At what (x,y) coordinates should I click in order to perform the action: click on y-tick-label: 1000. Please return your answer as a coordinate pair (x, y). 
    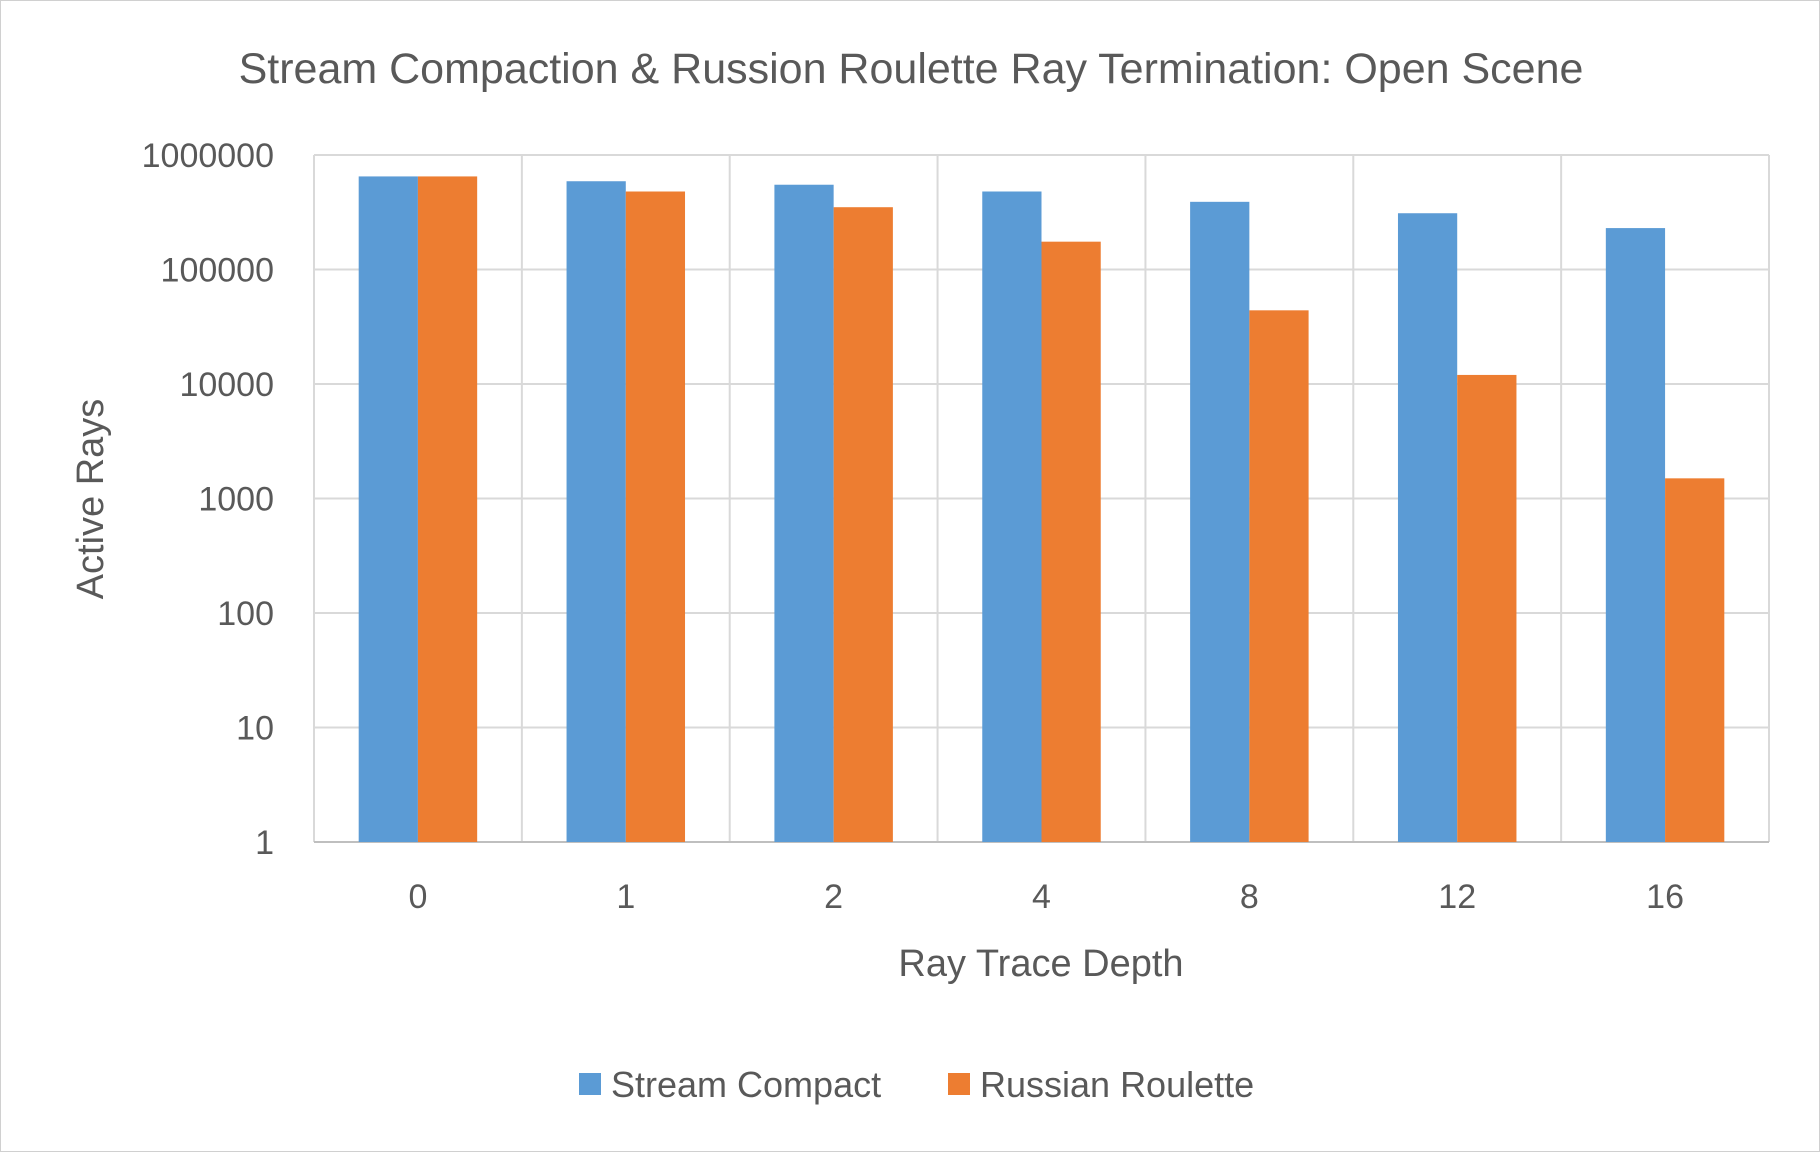
    Looking at the image, I should click on (236, 500).